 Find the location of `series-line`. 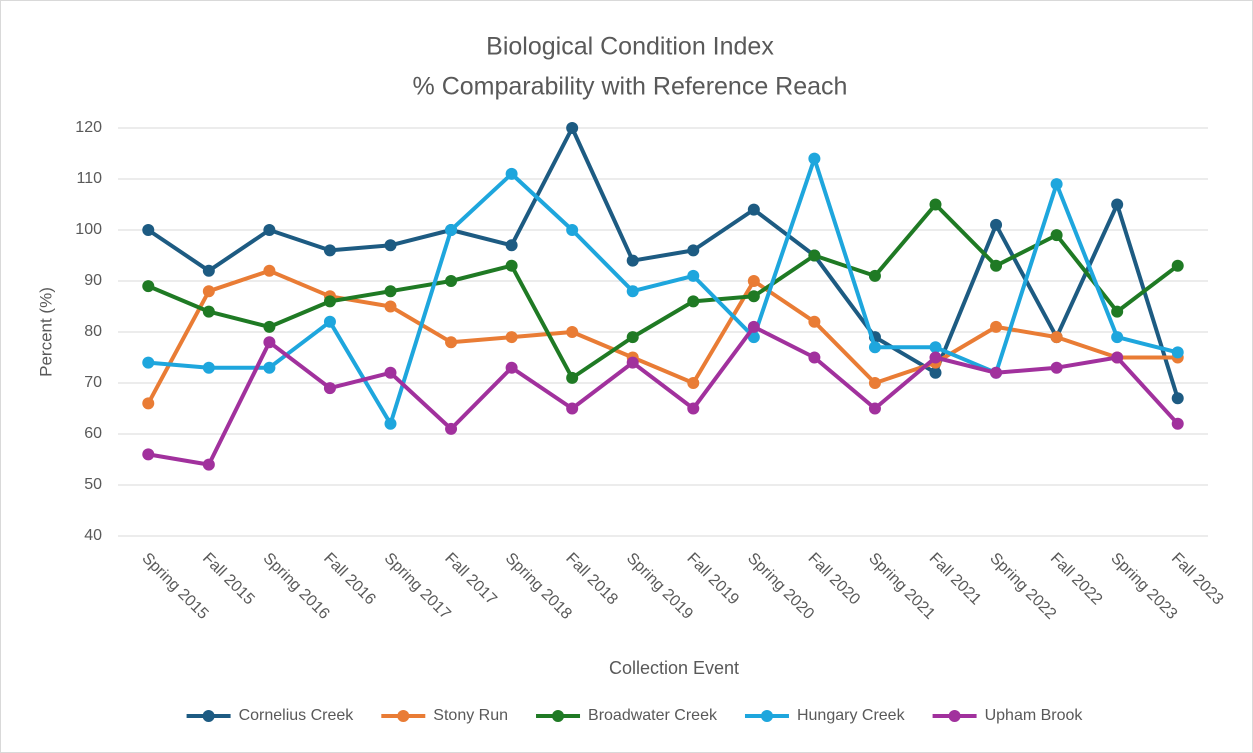

series-line is located at coordinates (662, 336).